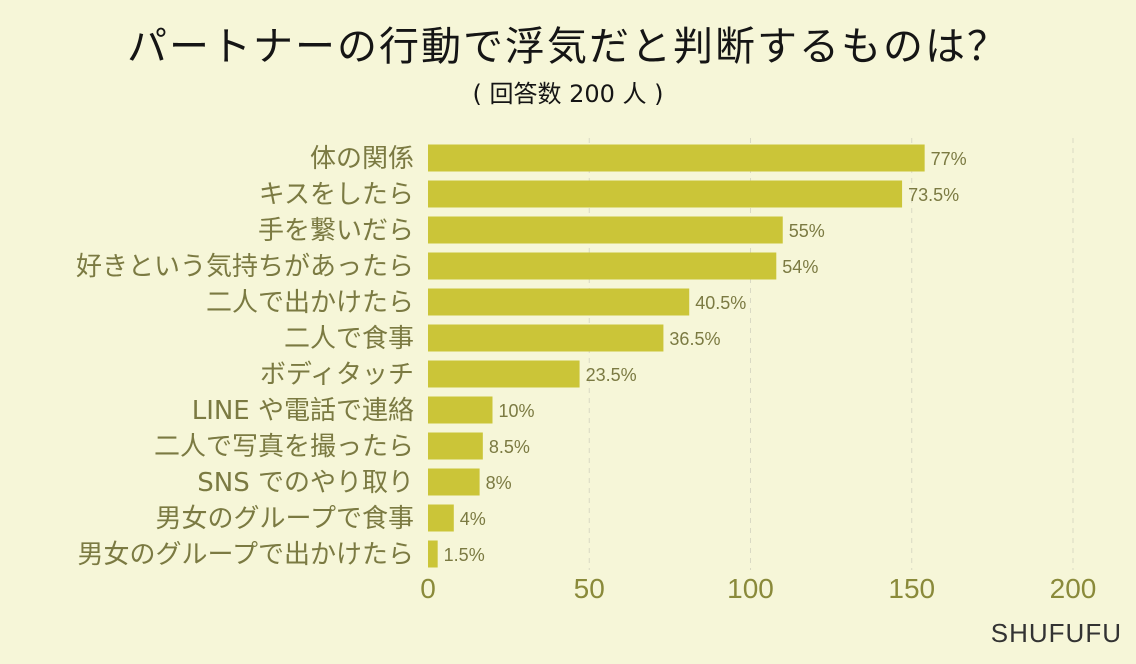  What do you see at coordinates (246, 555) in the screenshot?
I see `category-label: 男女のグループで出かけたら` at bounding box center [246, 555].